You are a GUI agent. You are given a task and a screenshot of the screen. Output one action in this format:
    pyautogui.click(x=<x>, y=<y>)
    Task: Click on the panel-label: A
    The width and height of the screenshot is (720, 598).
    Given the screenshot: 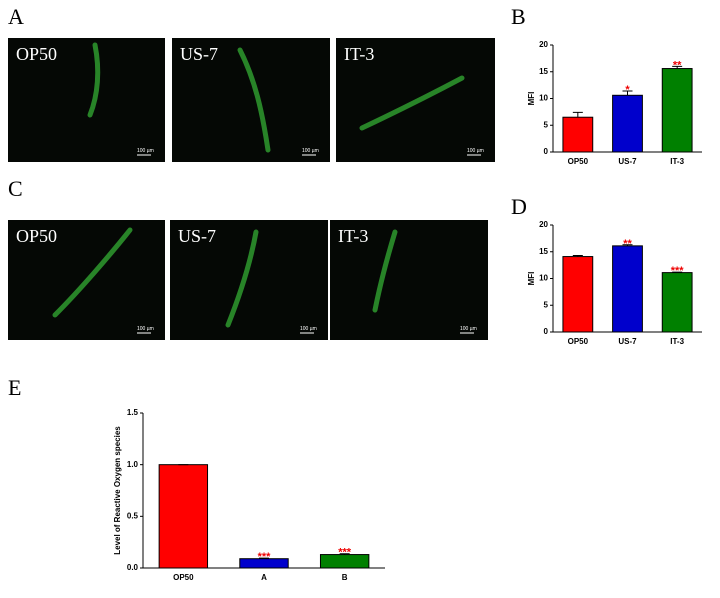 What is the action you would take?
    pyautogui.click(x=16, y=16)
    